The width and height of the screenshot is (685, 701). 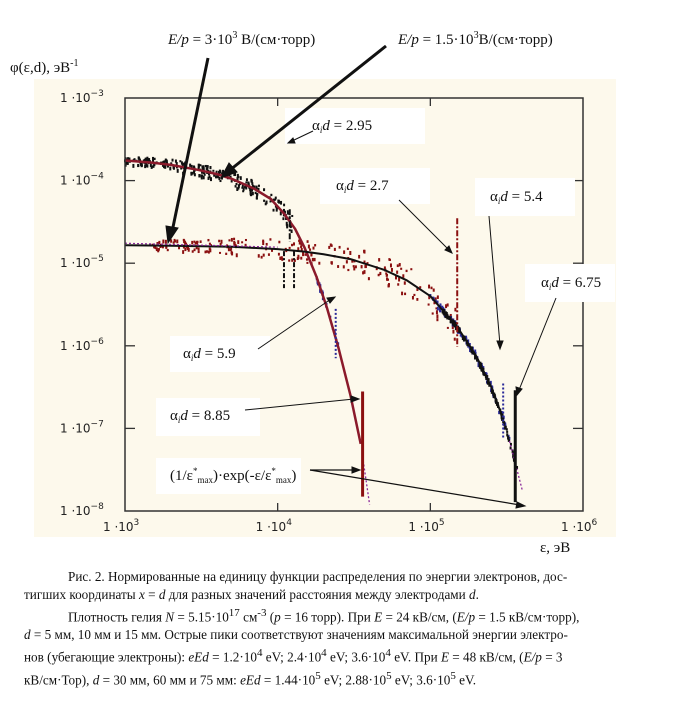 I want to click on arrow-head-a295, so click(x=291, y=140).